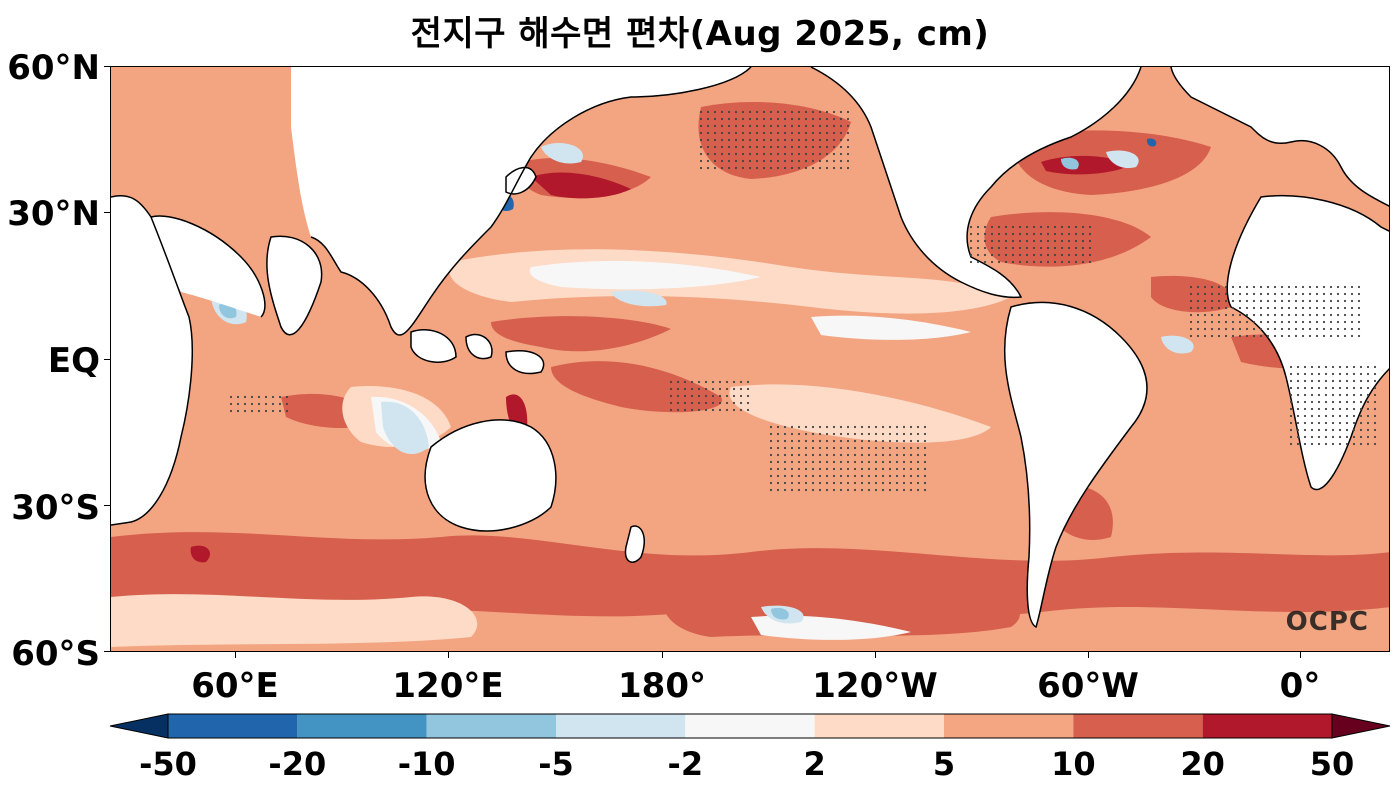 The image size is (1400, 796). What do you see at coordinates (235, 655) in the screenshot?
I see `lon-tick` at bounding box center [235, 655].